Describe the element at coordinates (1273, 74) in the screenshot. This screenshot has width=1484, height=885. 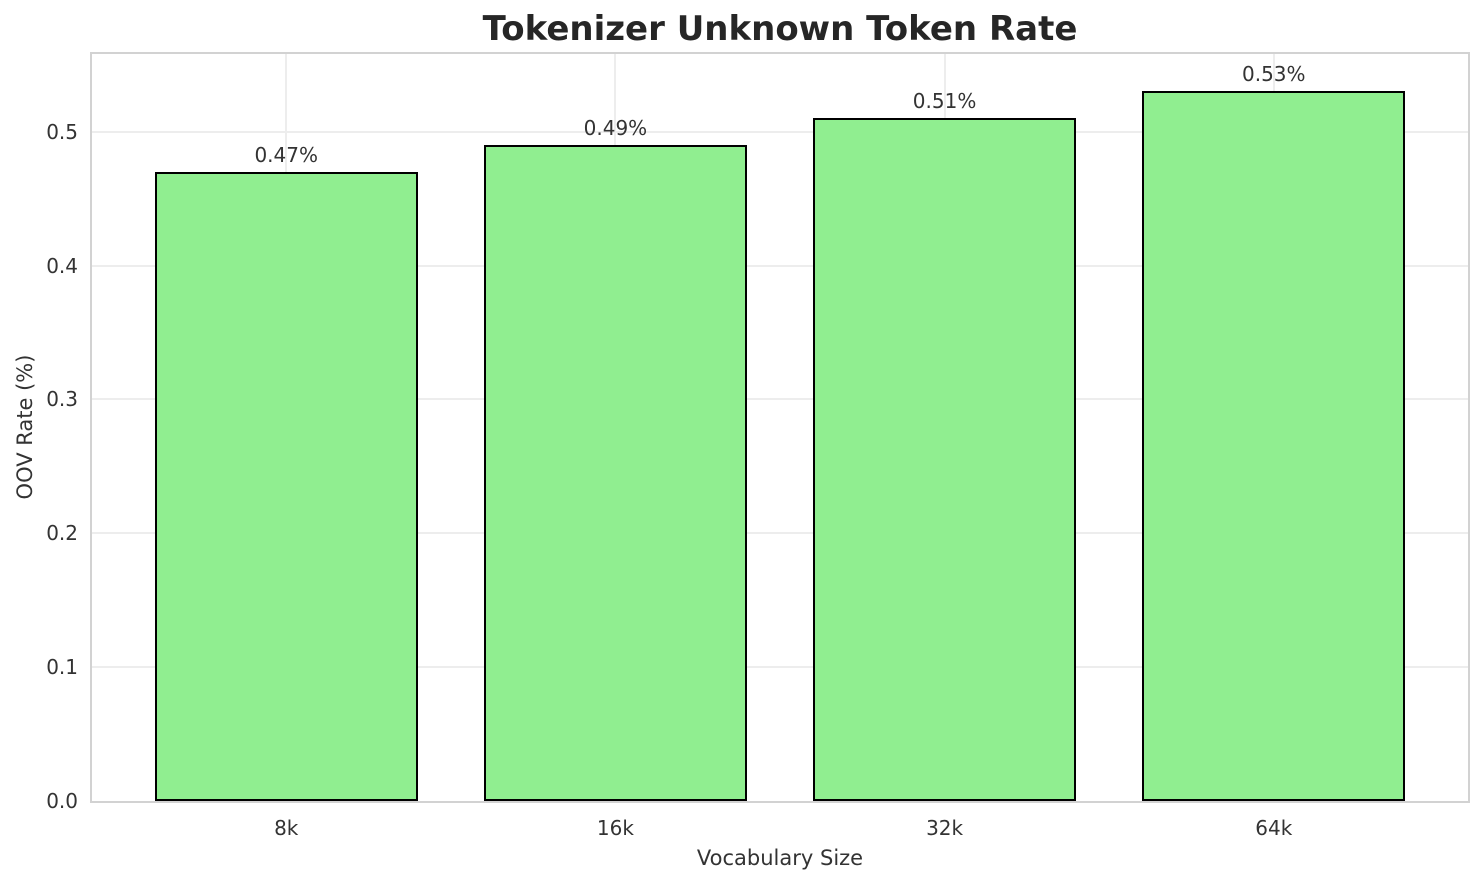
I see `bar-value-label: 0.53%` at that location.